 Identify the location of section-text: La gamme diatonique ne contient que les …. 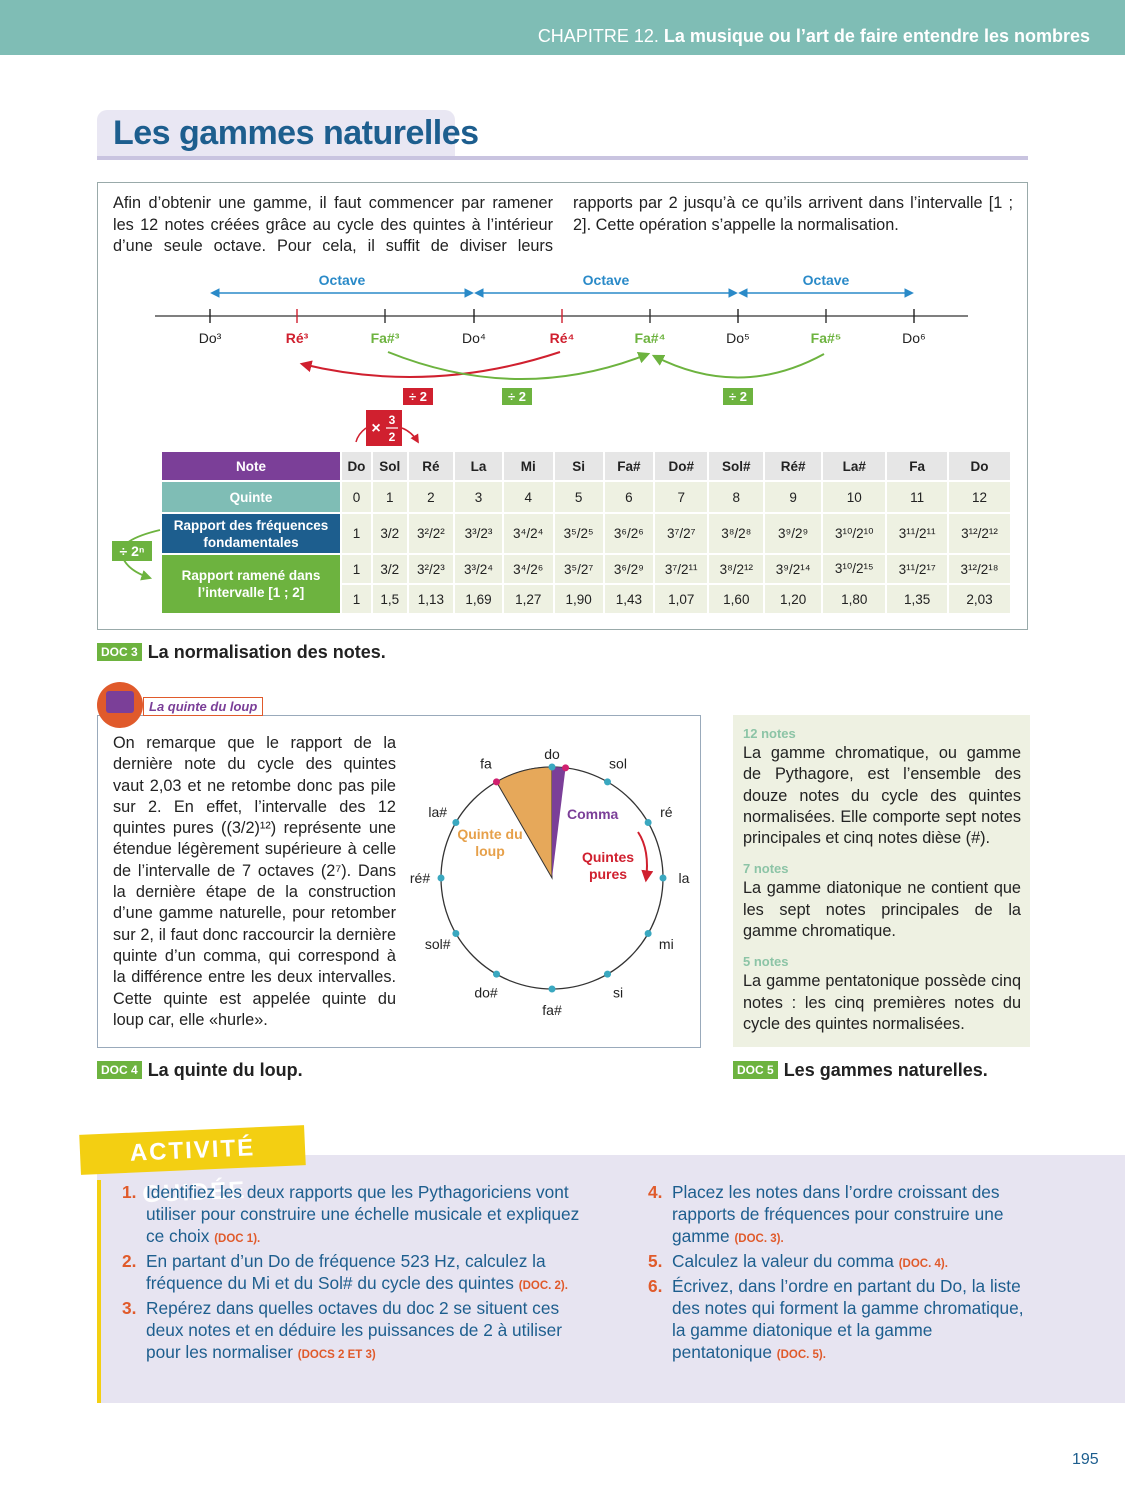
(882, 910).